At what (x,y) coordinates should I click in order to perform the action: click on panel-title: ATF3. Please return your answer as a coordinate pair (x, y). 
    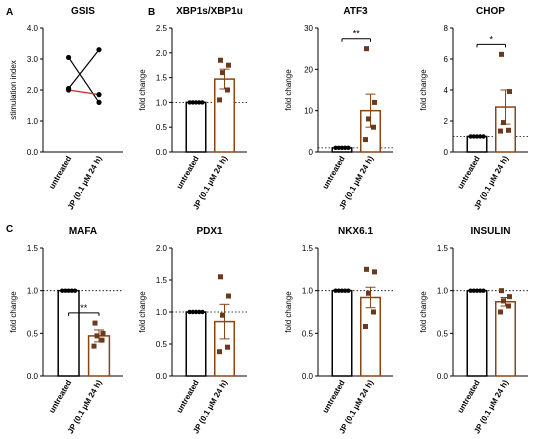
    Looking at the image, I should click on (355, 11).